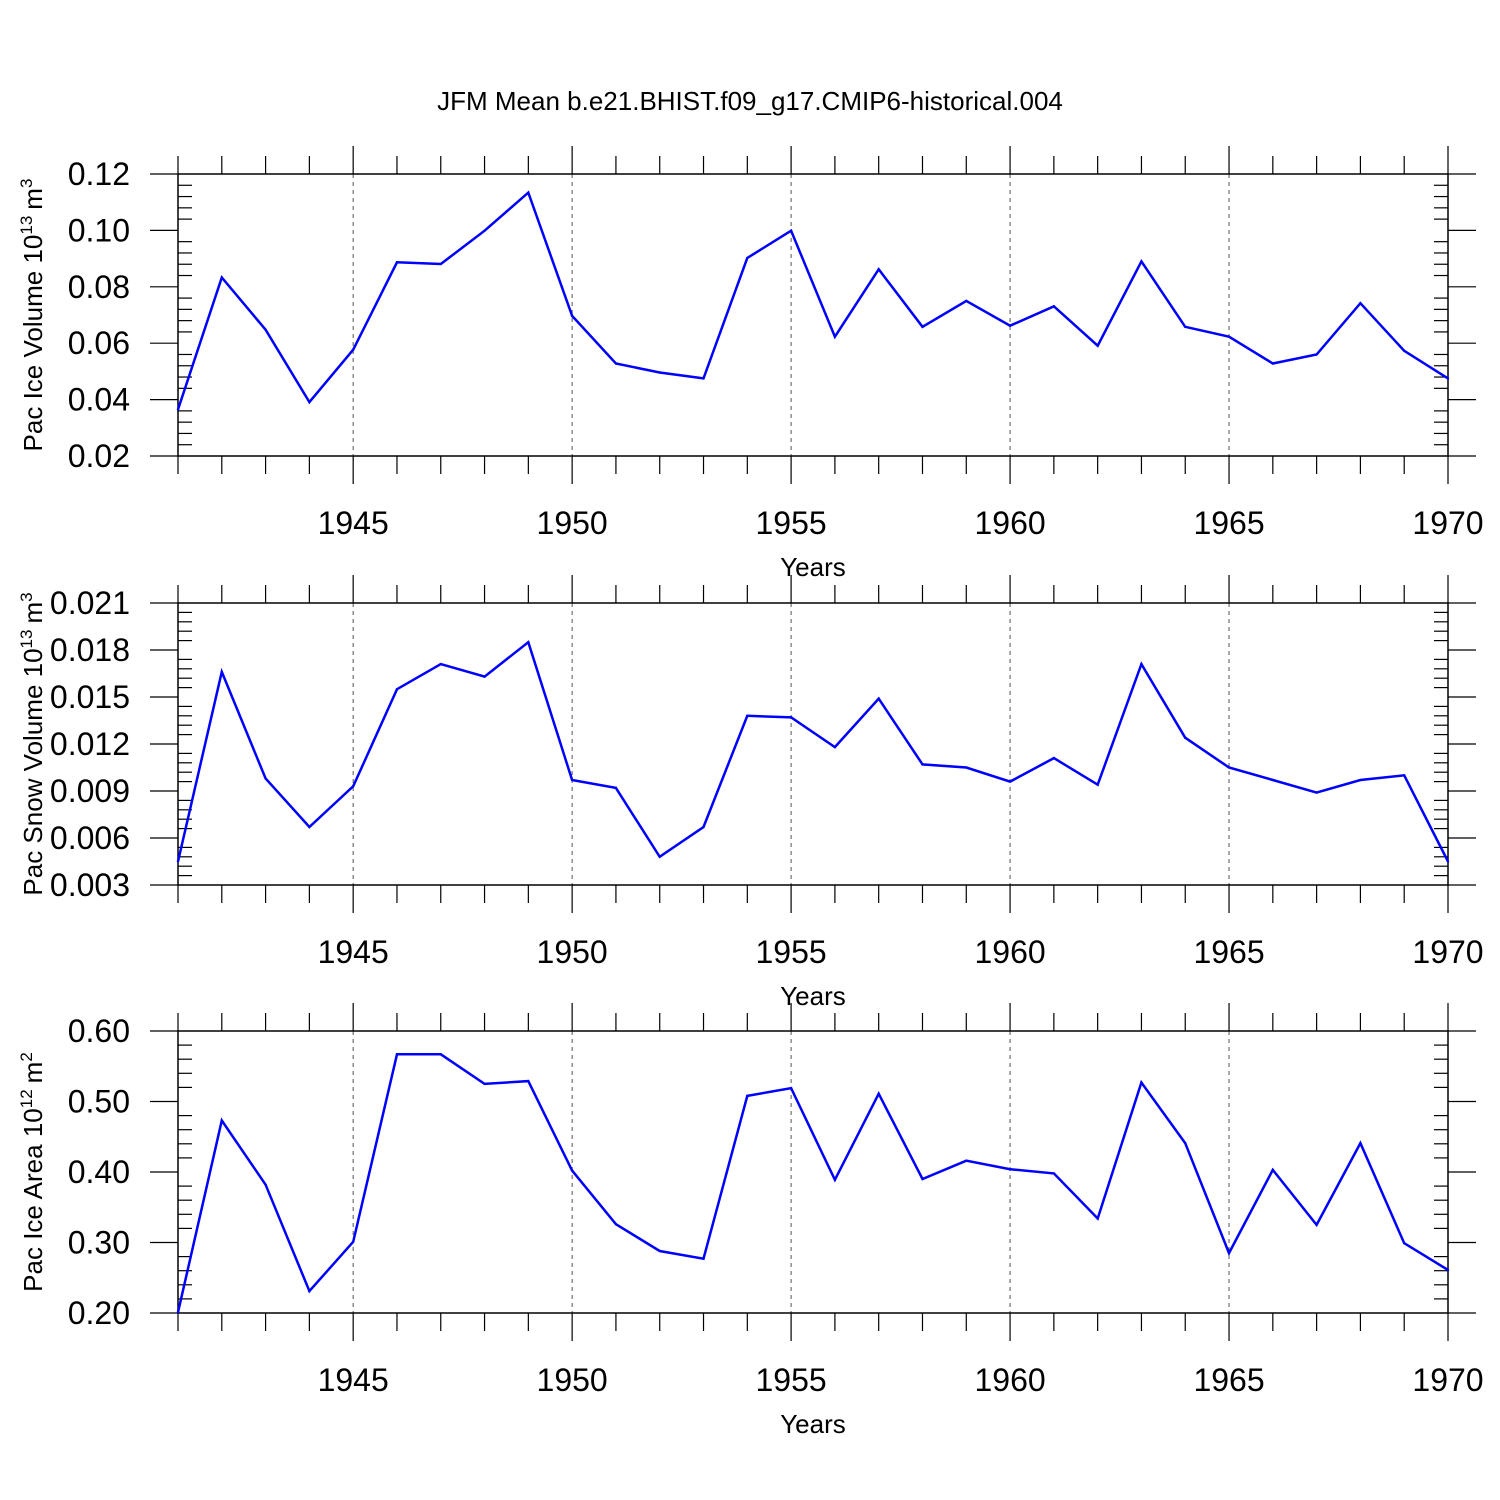  What do you see at coordinates (99, 456) in the screenshot?
I see `y-tick-label: 0.02` at bounding box center [99, 456].